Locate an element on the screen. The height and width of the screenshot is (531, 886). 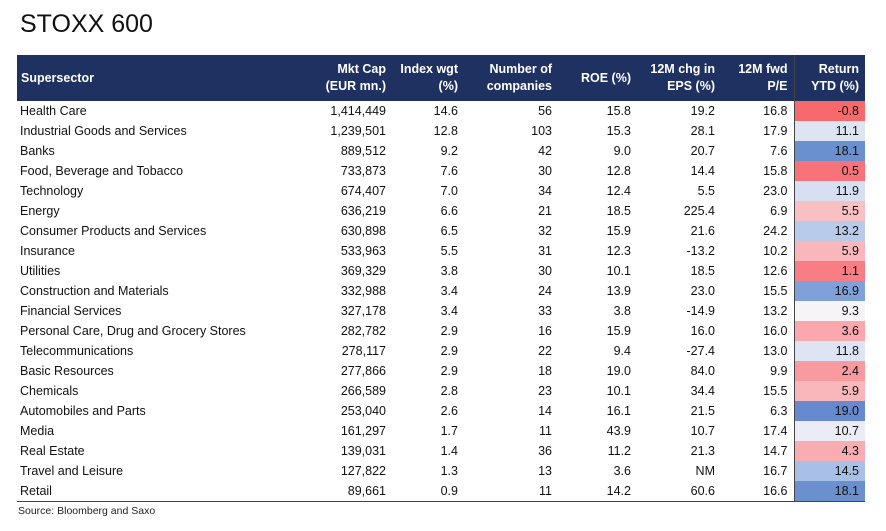
roe-cell: 3.8 is located at coordinates (622, 311).